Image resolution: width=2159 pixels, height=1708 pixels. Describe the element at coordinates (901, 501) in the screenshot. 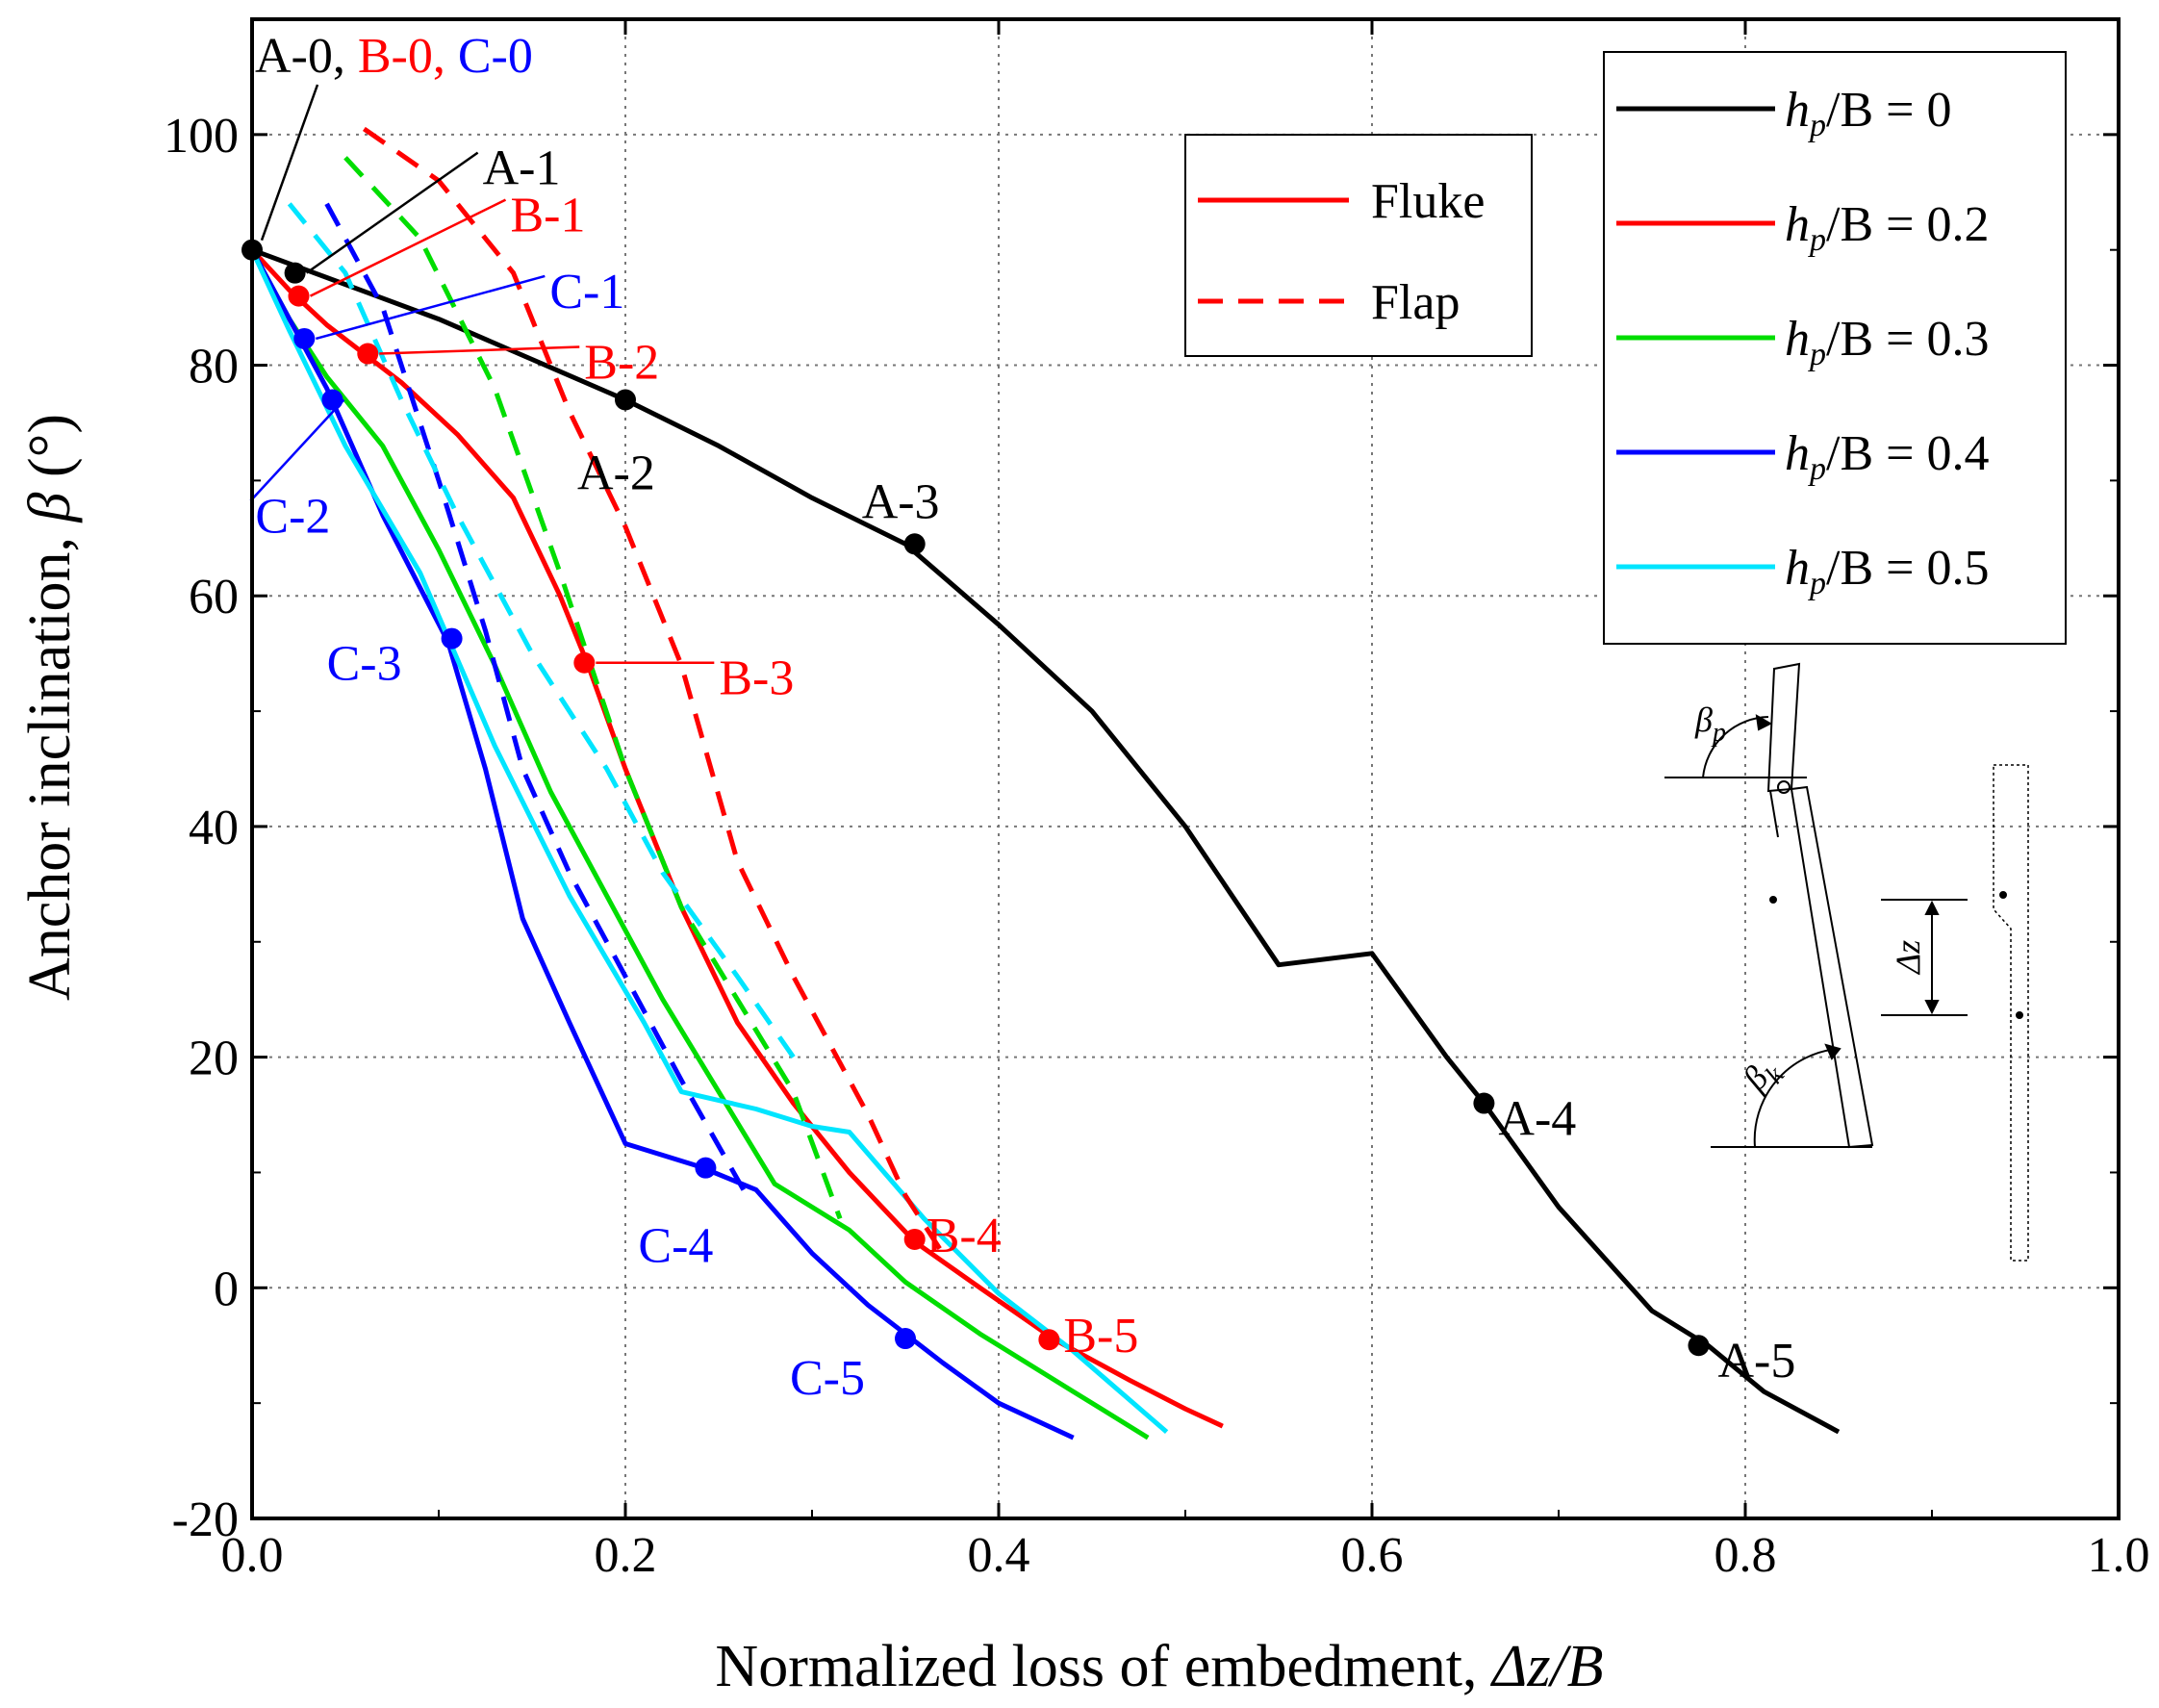

I see `marker-label-a-3: A-3` at that location.